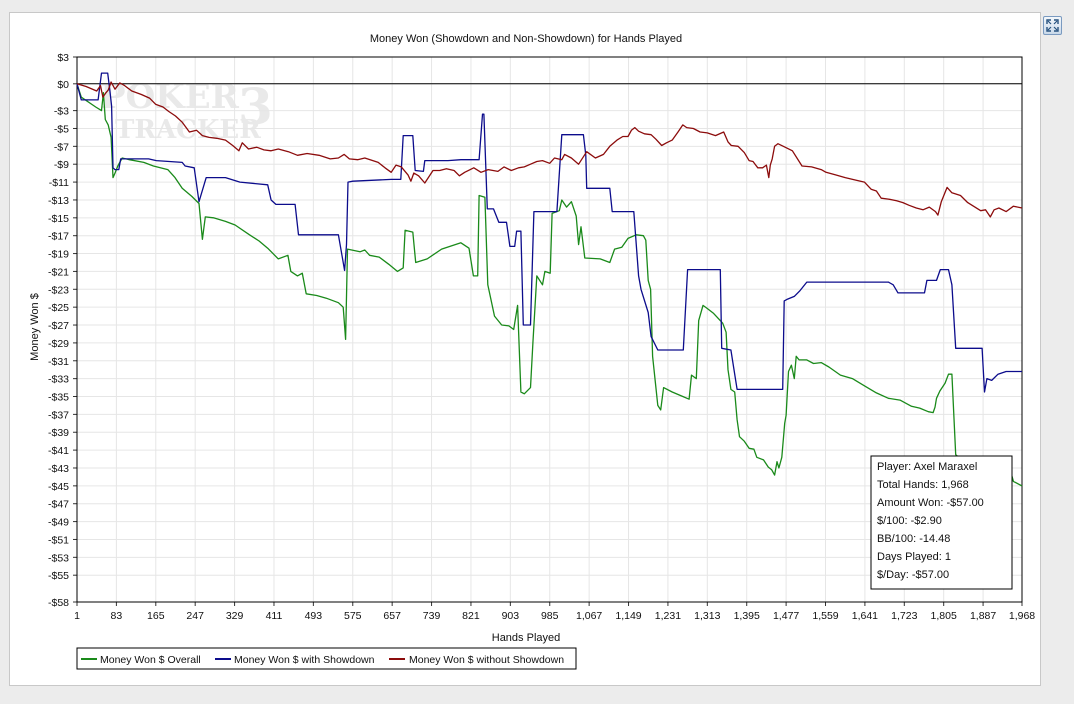 The width and height of the screenshot is (1074, 704). Describe the element at coordinates (923, 485) in the screenshot. I see `stats-total-hands: Total Hands: 1,968` at that location.